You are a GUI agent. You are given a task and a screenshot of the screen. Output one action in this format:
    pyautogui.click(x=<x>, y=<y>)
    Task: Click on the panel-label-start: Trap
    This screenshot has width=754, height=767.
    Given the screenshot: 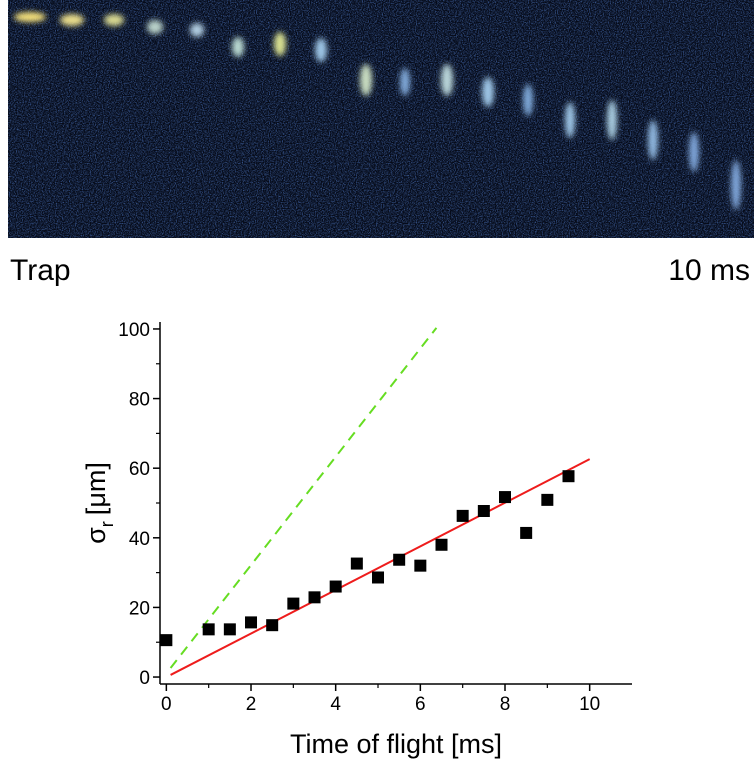 What is the action you would take?
    pyautogui.click(x=40, y=270)
    